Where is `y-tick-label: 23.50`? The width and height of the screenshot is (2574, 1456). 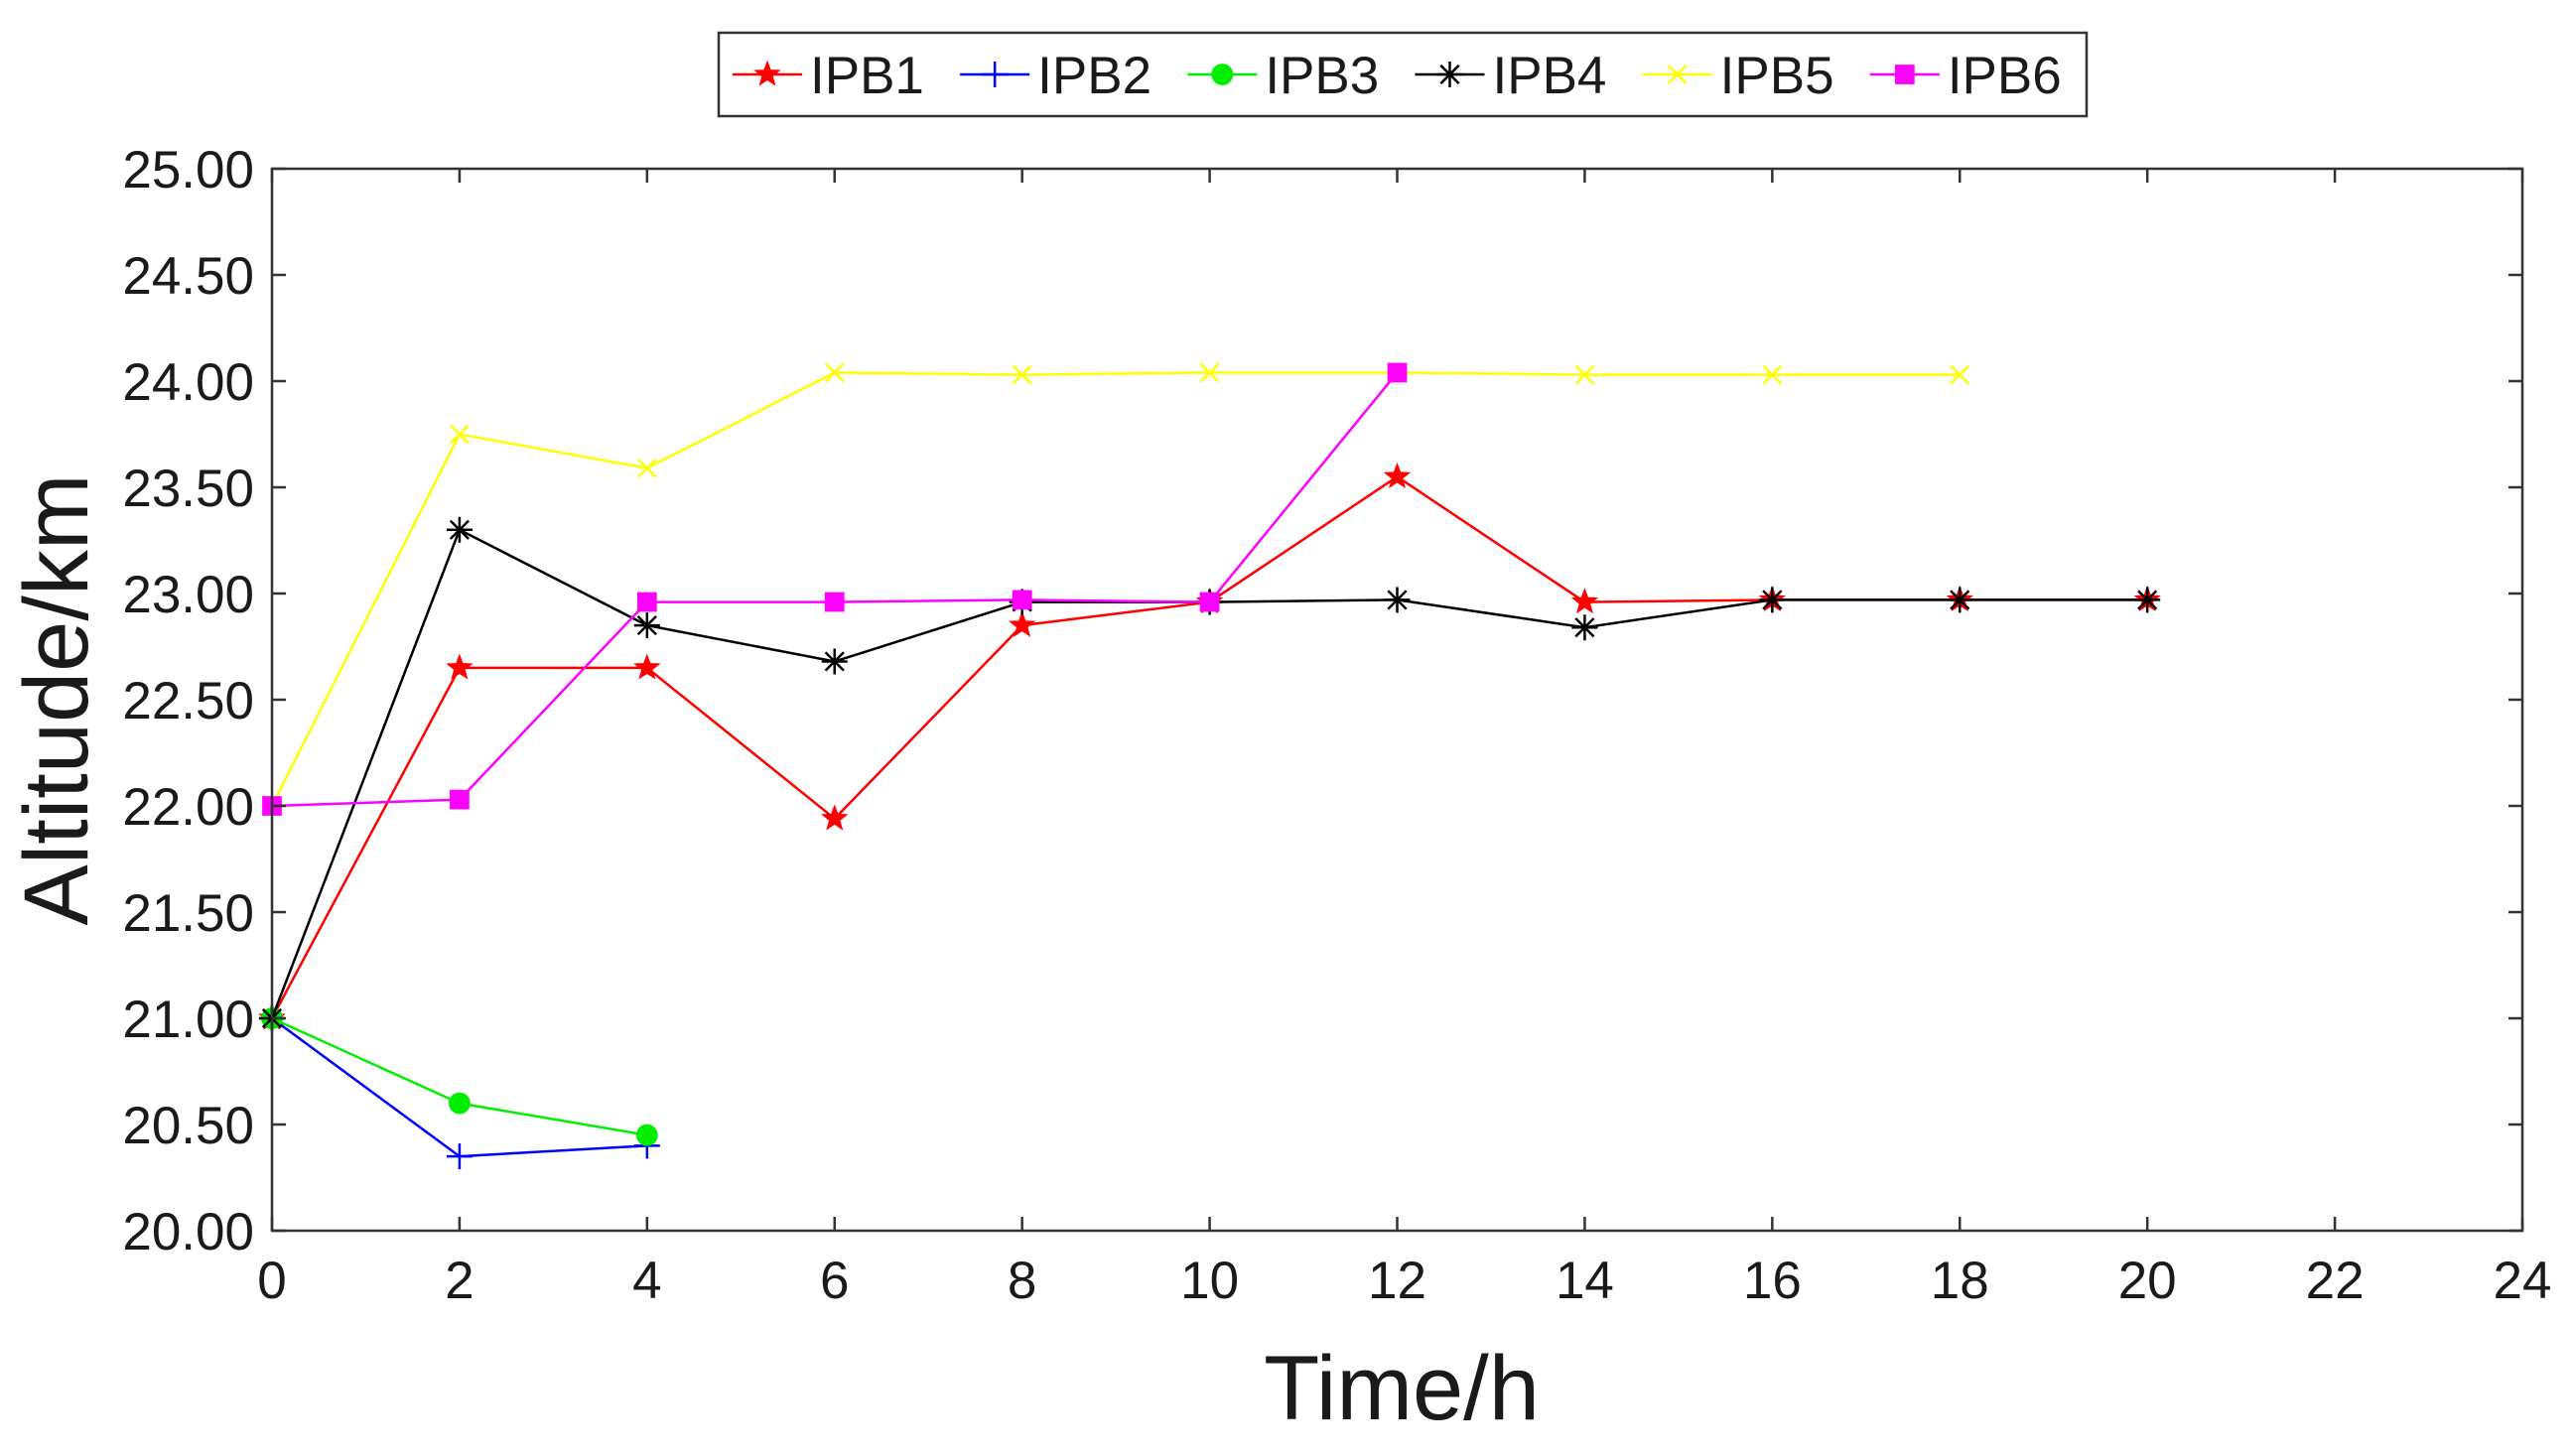 y-tick-label: 23.50 is located at coordinates (188, 489).